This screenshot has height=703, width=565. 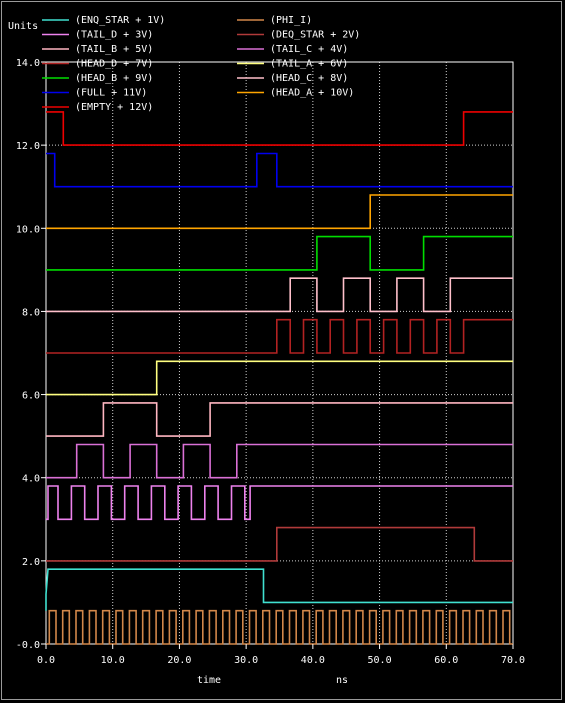 I want to click on x-axis-unit: ns, so click(x=342, y=680).